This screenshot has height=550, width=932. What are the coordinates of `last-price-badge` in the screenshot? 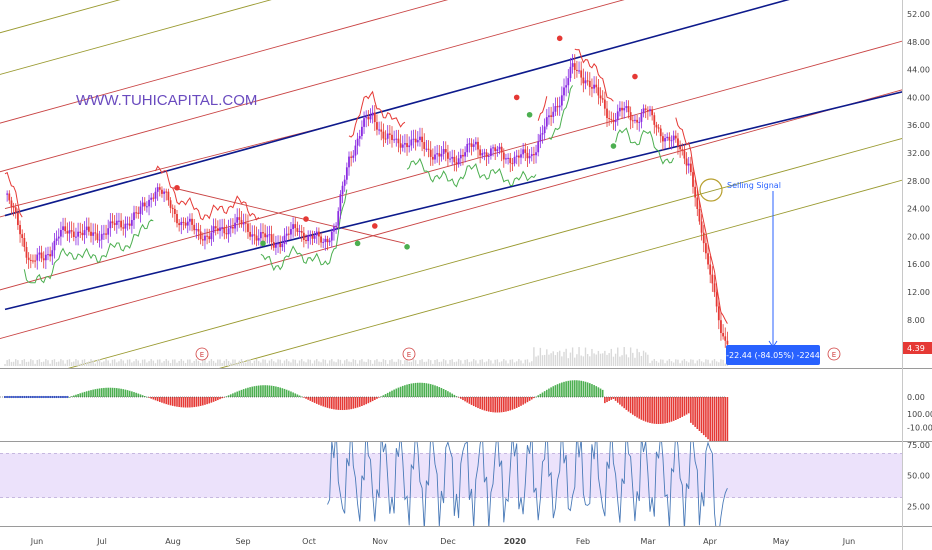 It's located at (917, 348).